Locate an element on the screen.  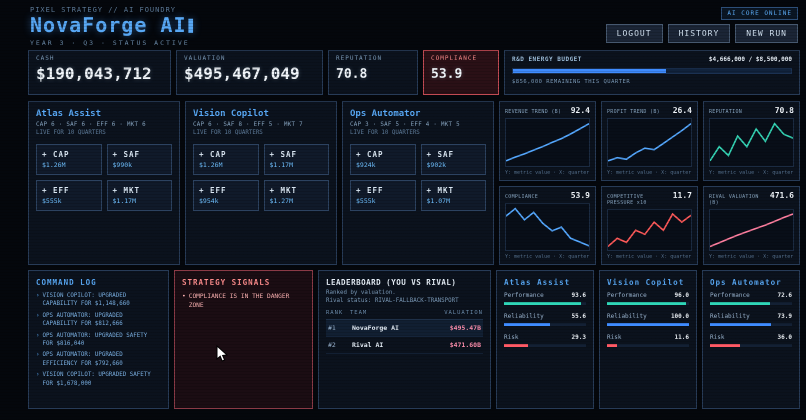
upgrade-mkt-button: + MKT $1.27M is located at coordinates (296, 195).